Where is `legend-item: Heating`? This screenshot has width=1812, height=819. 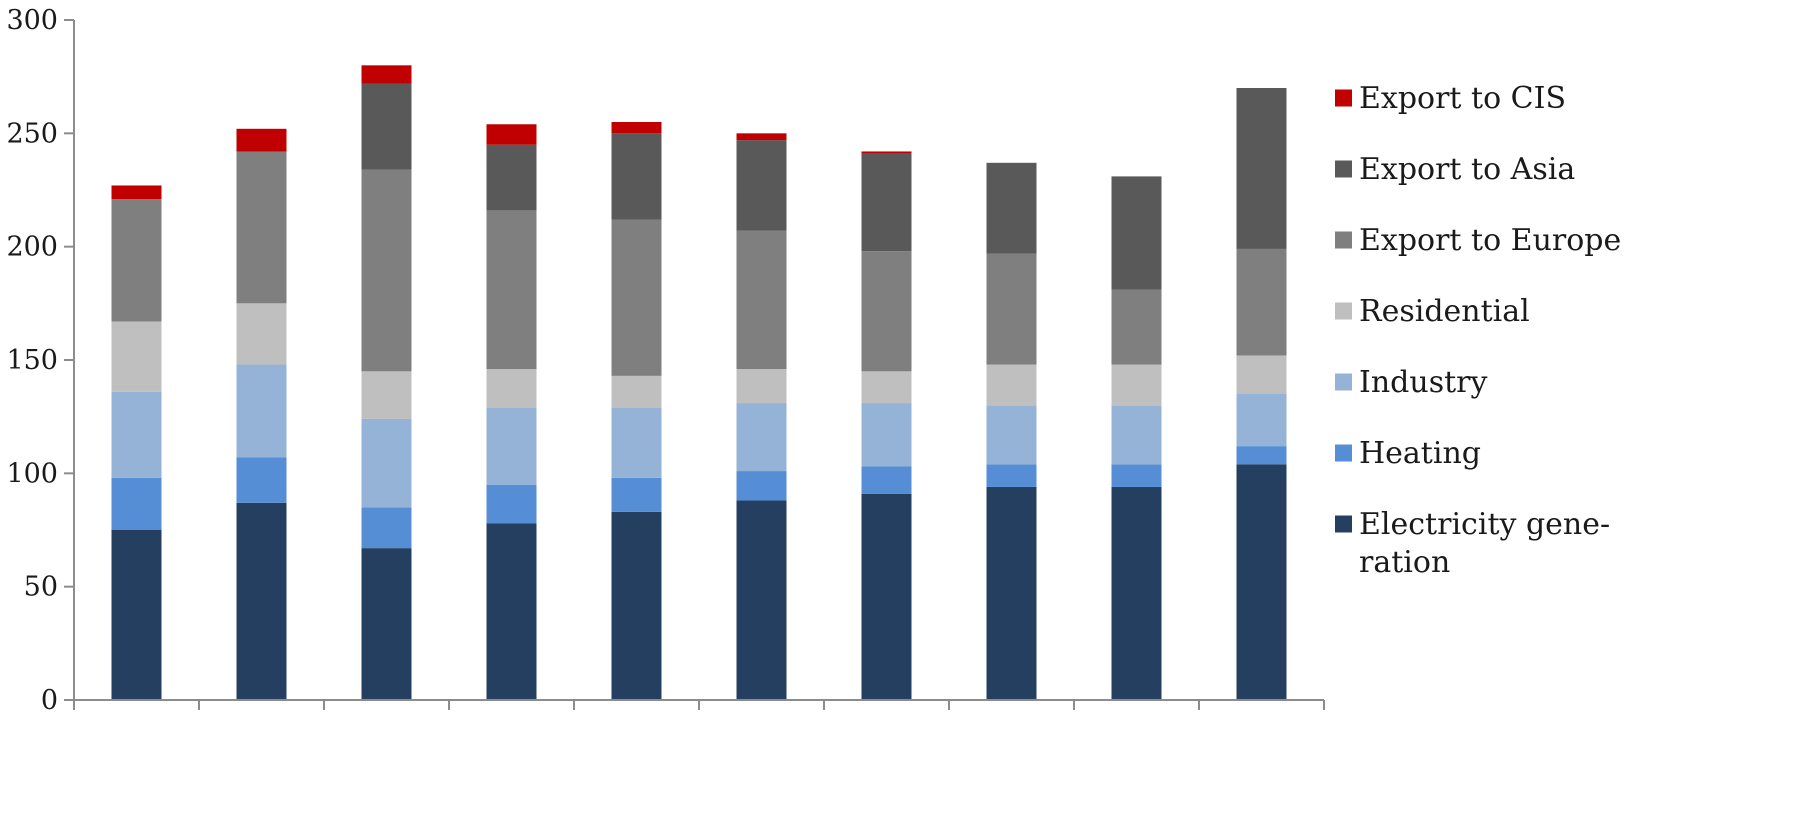
legend-item: Heating is located at coordinates (1408, 453).